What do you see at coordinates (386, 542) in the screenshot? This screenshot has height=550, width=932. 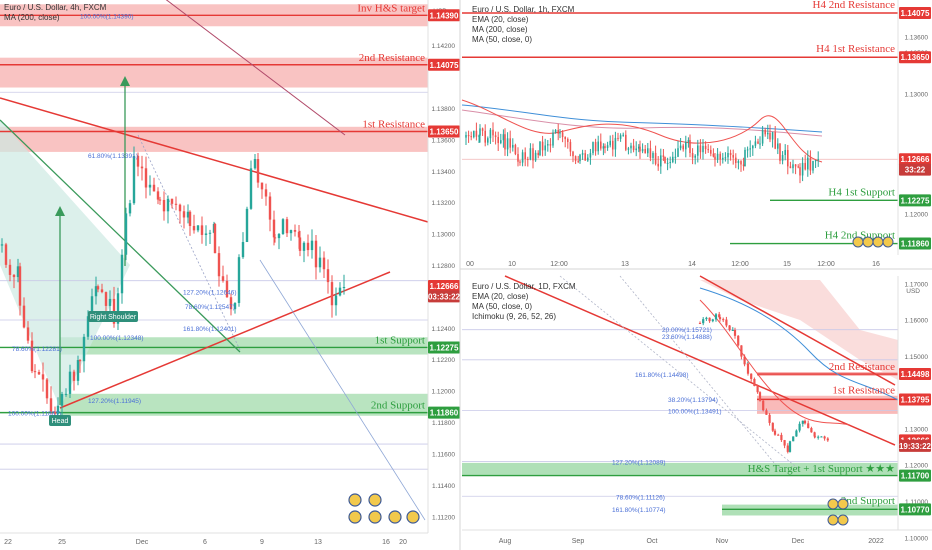 I see `x-tick: 16` at bounding box center [386, 542].